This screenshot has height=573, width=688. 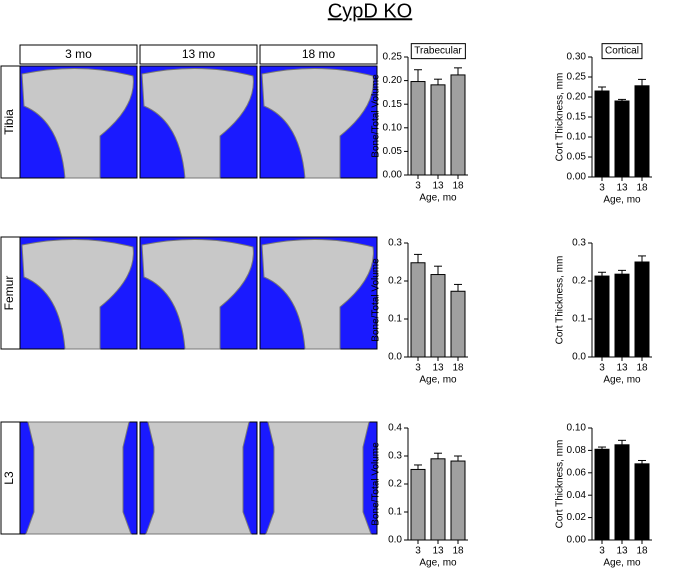 I want to click on figure-title: CypD KO, so click(x=370, y=11).